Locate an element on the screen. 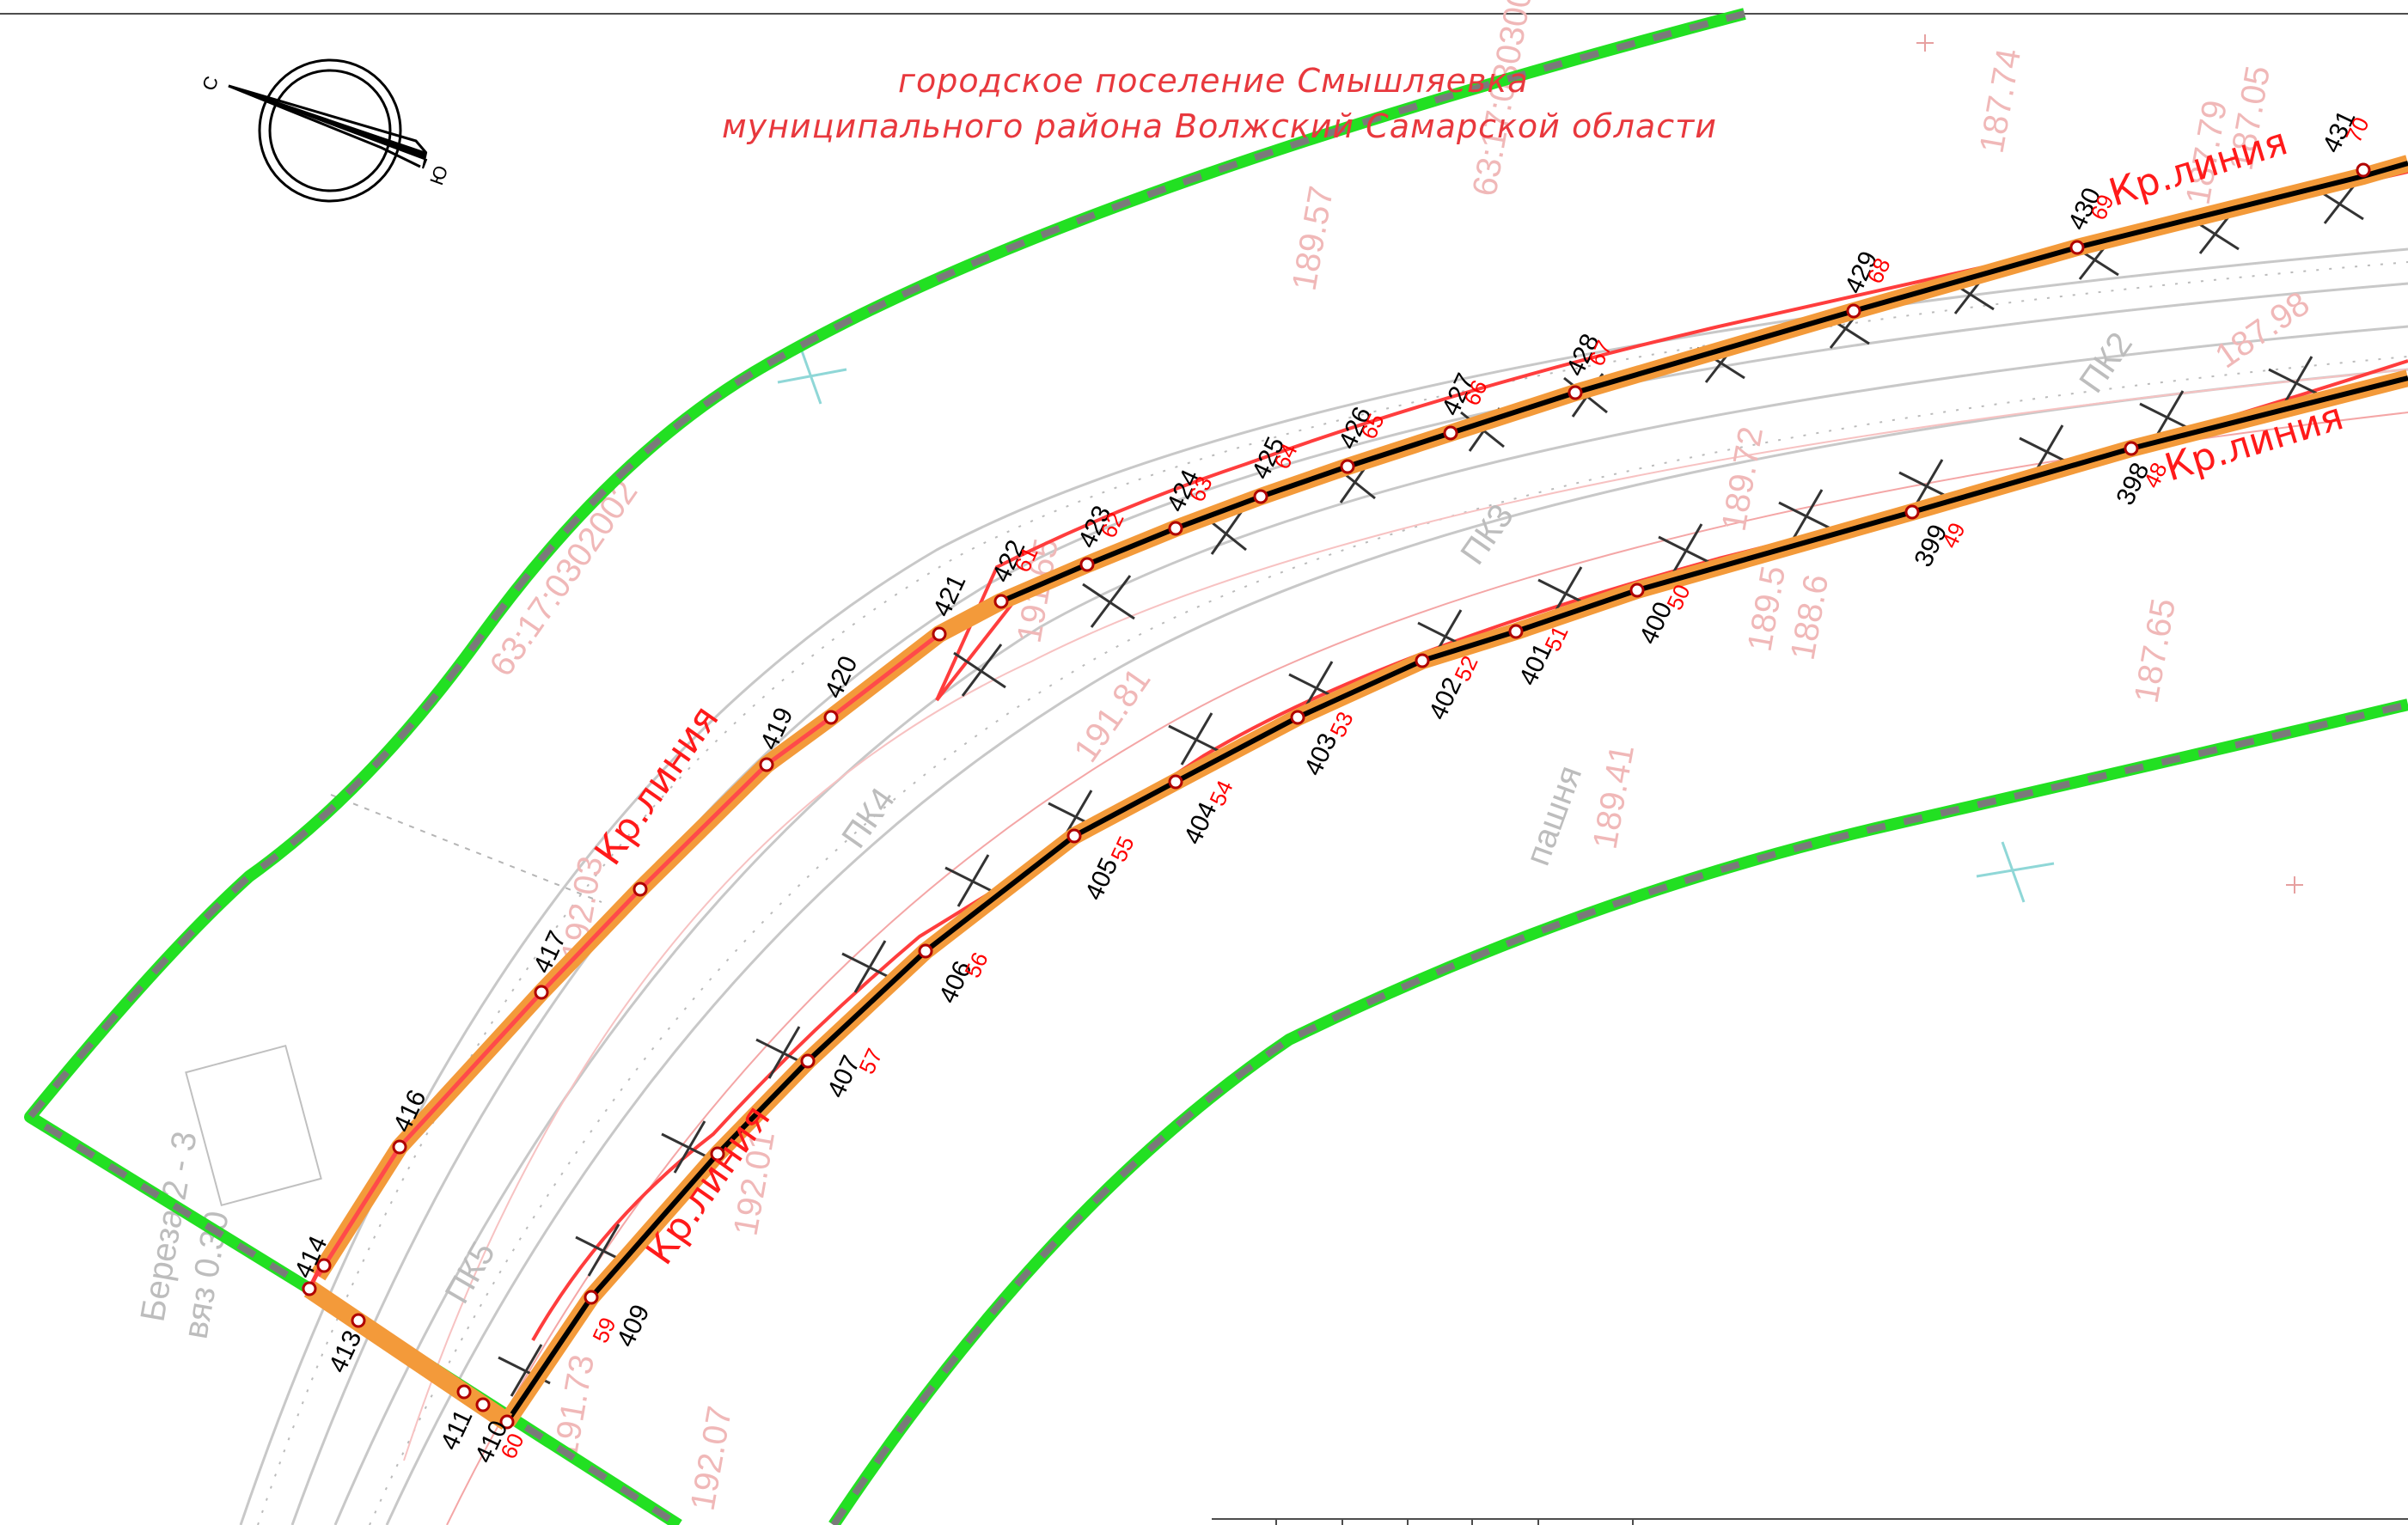  road-pk3: ПК3 is located at coordinates (1487, 534).